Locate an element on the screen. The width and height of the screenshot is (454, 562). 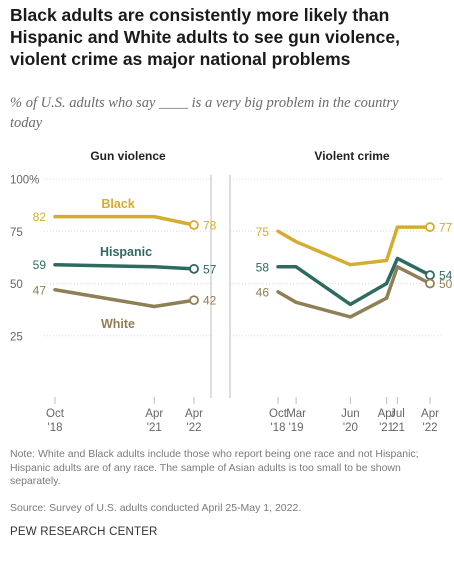
violent-crime-x-tick-year: '20 is located at coordinates (350, 428).